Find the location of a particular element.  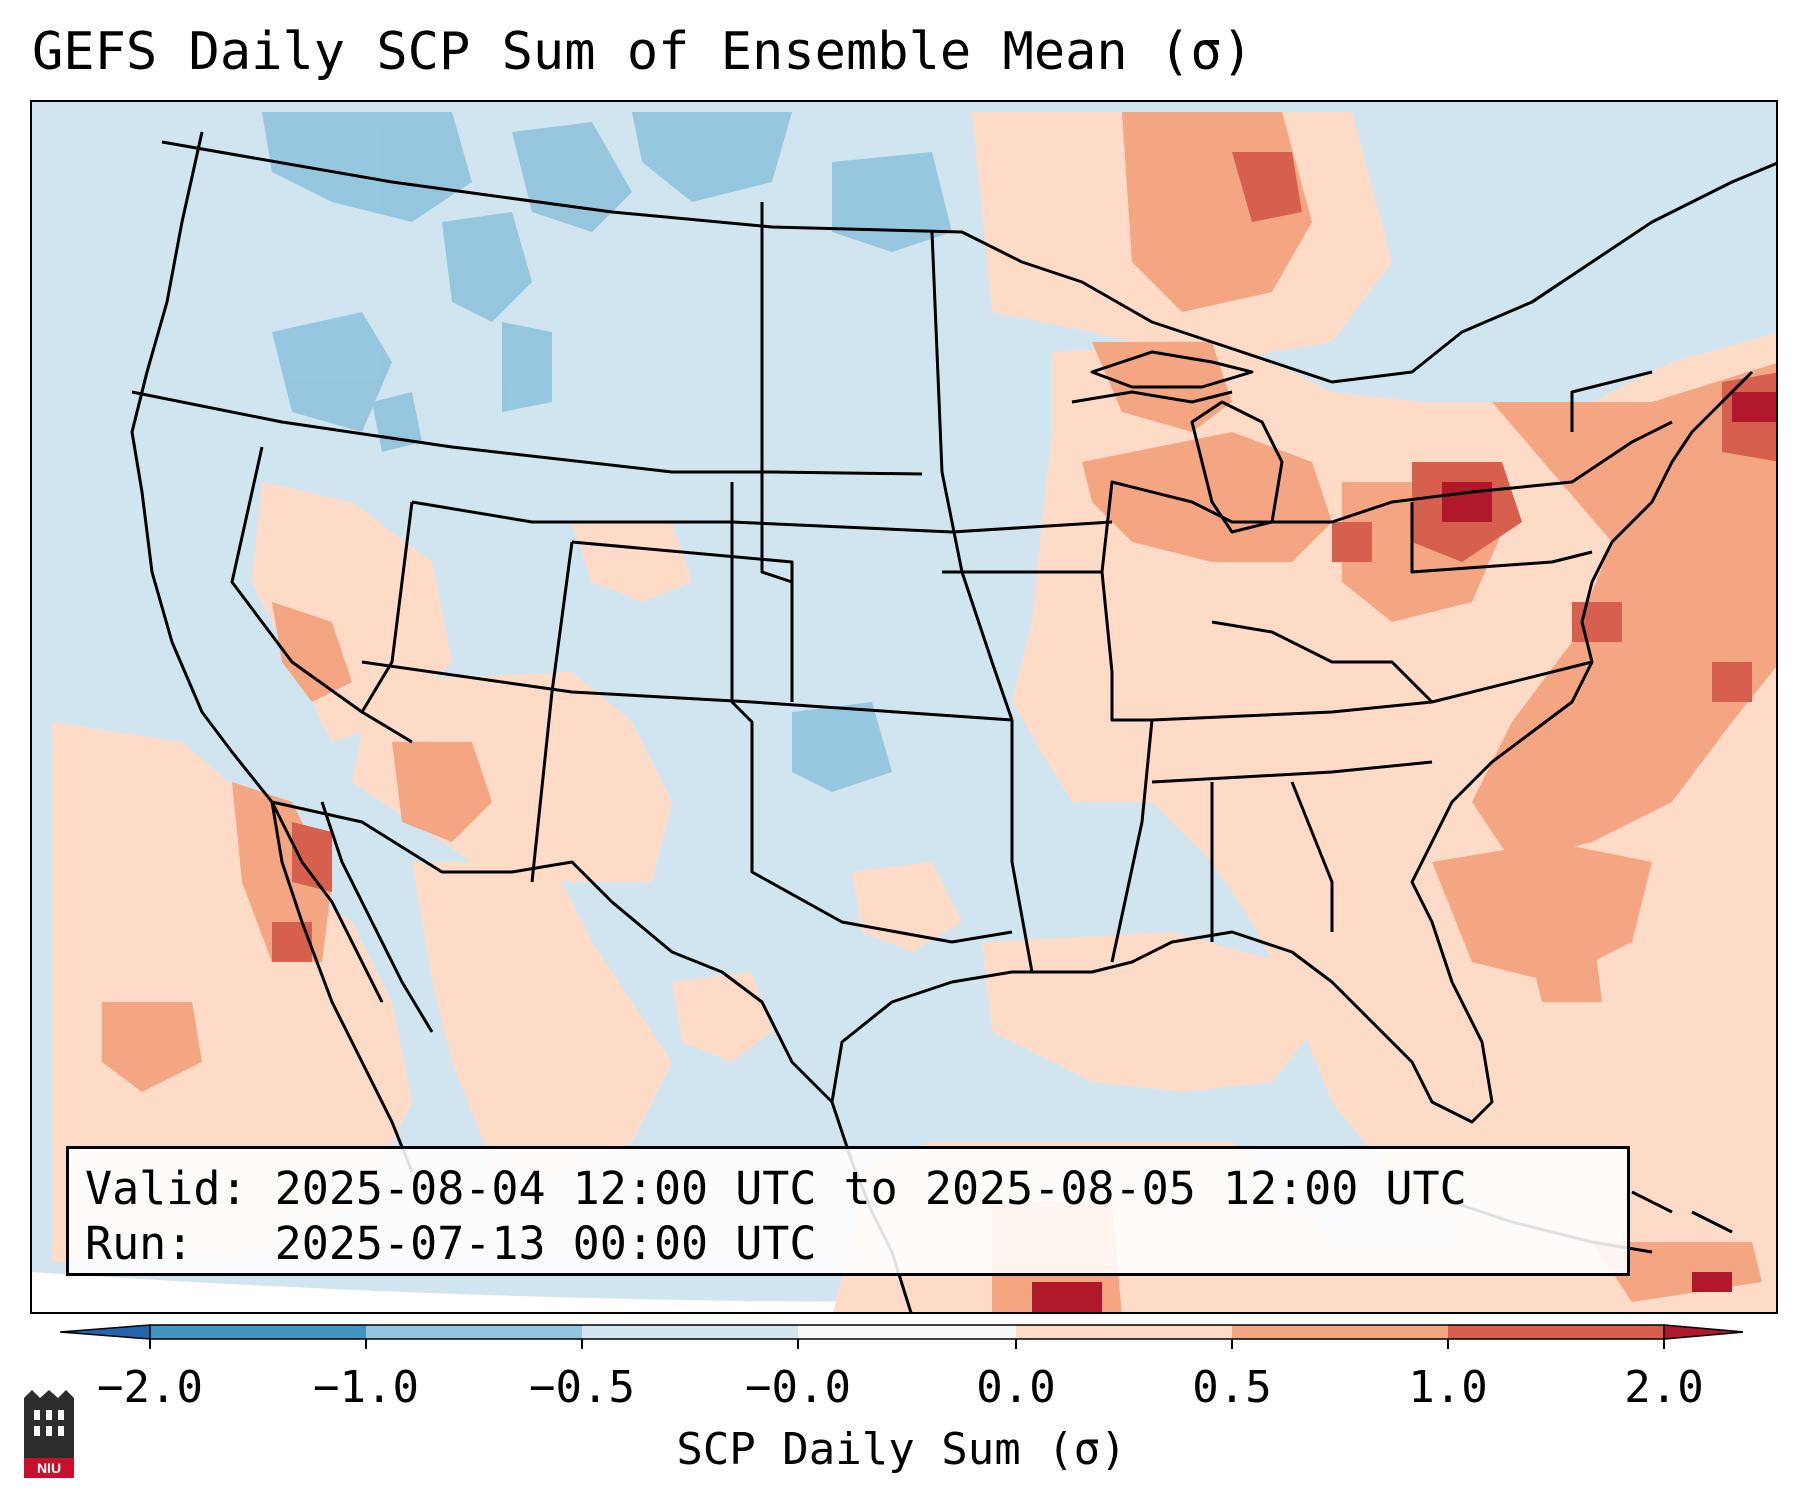

state-line-four-corners is located at coordinates (687, 691).